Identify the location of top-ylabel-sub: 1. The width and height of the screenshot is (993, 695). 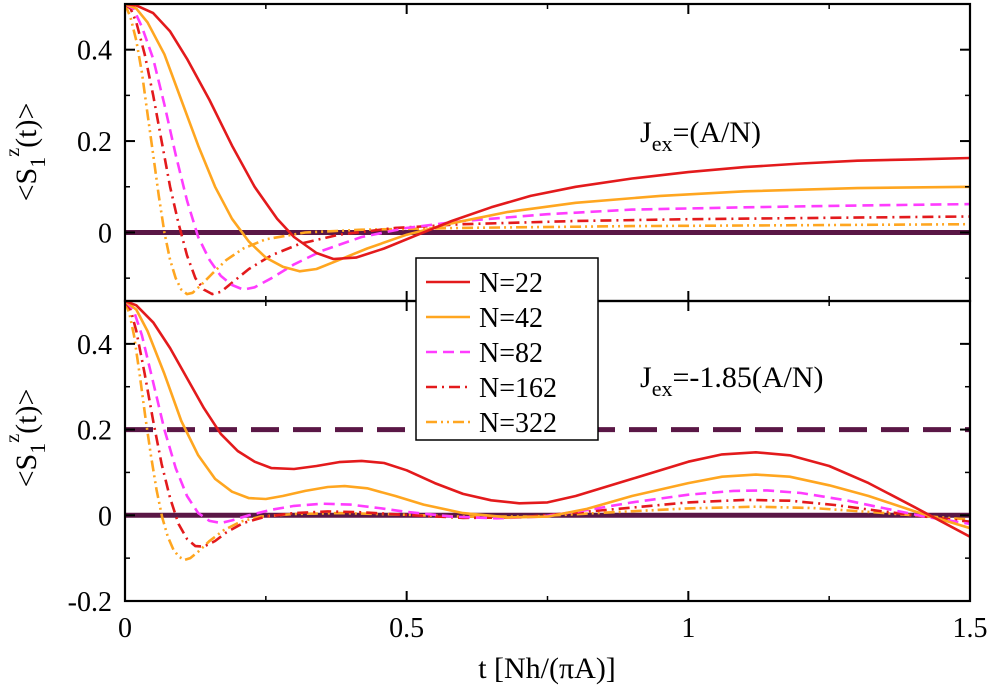
(37, 162).